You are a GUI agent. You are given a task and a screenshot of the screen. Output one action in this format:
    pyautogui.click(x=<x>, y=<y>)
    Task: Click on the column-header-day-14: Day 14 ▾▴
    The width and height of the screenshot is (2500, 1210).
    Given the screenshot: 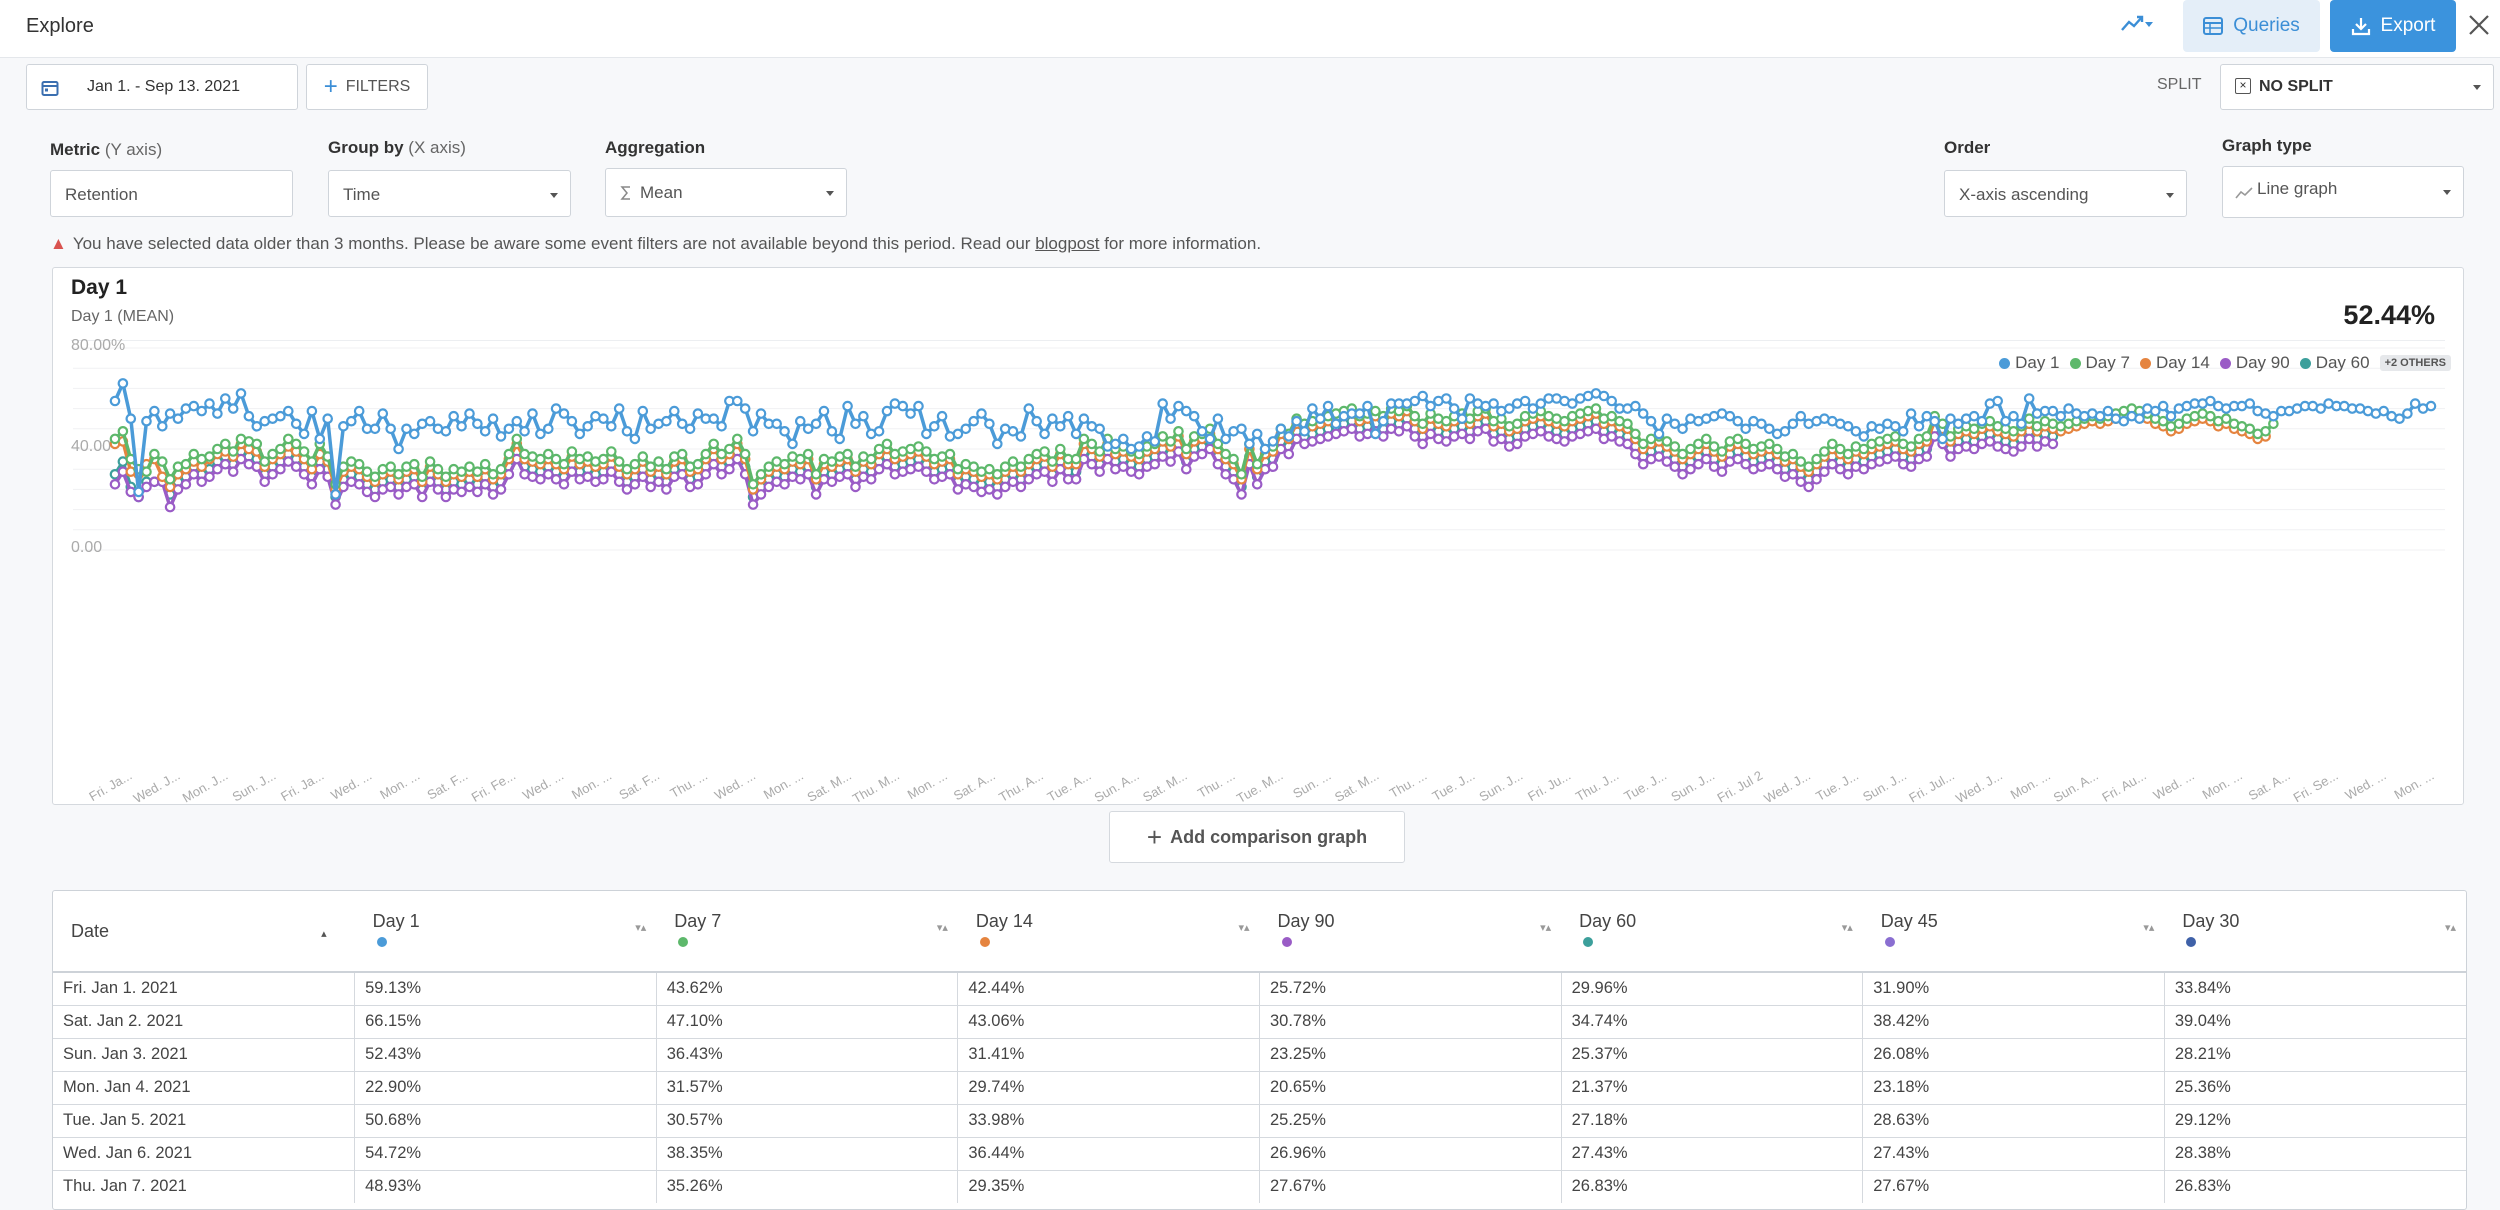 What is the action you would take?
    pyautogui.click(x=1108, y=932)
    